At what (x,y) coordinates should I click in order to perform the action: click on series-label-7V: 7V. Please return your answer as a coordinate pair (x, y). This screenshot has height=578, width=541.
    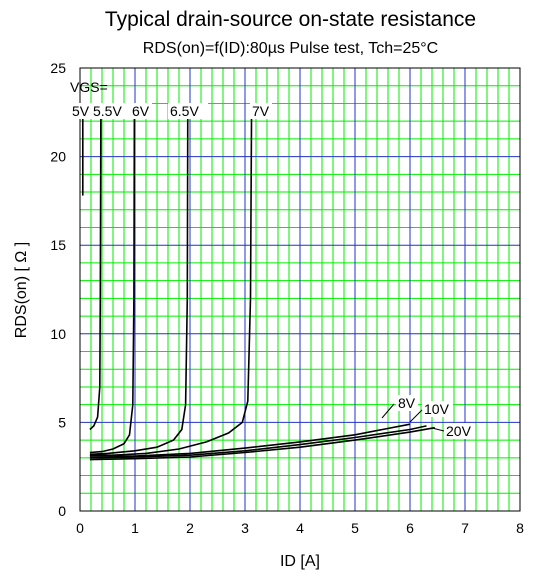
    Looking at the image, I should click on (261, 111).